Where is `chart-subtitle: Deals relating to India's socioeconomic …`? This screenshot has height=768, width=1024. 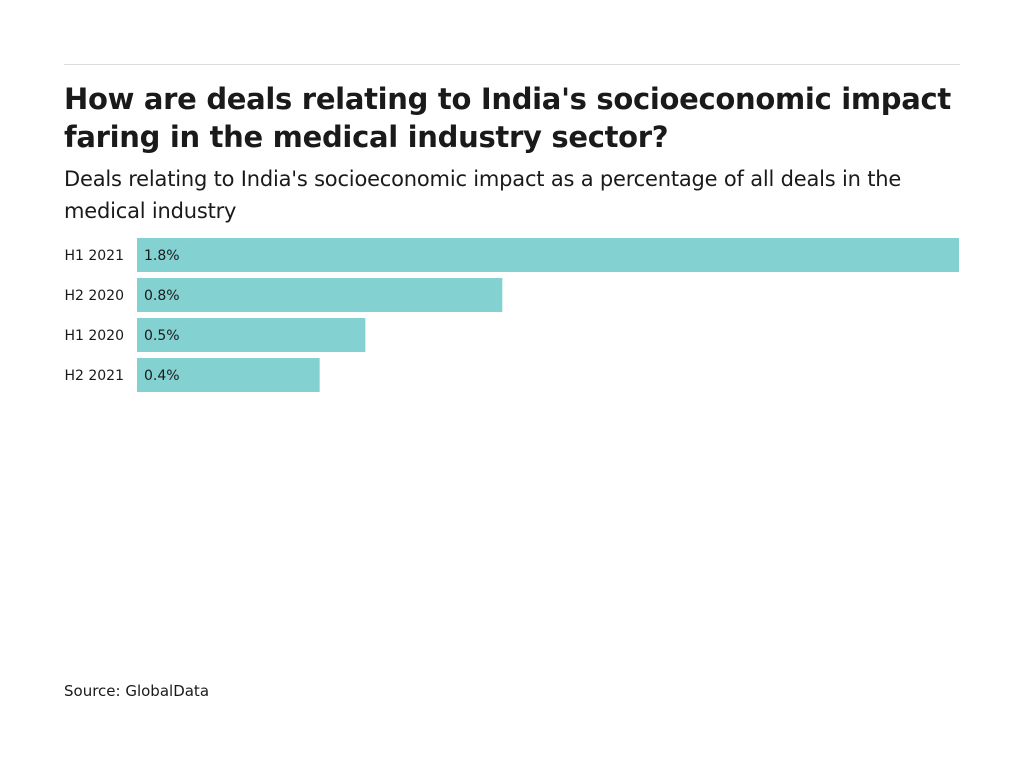 chart-subtitle: Deals relating to India's socioeconomic … is located at coordinates (483, 195).